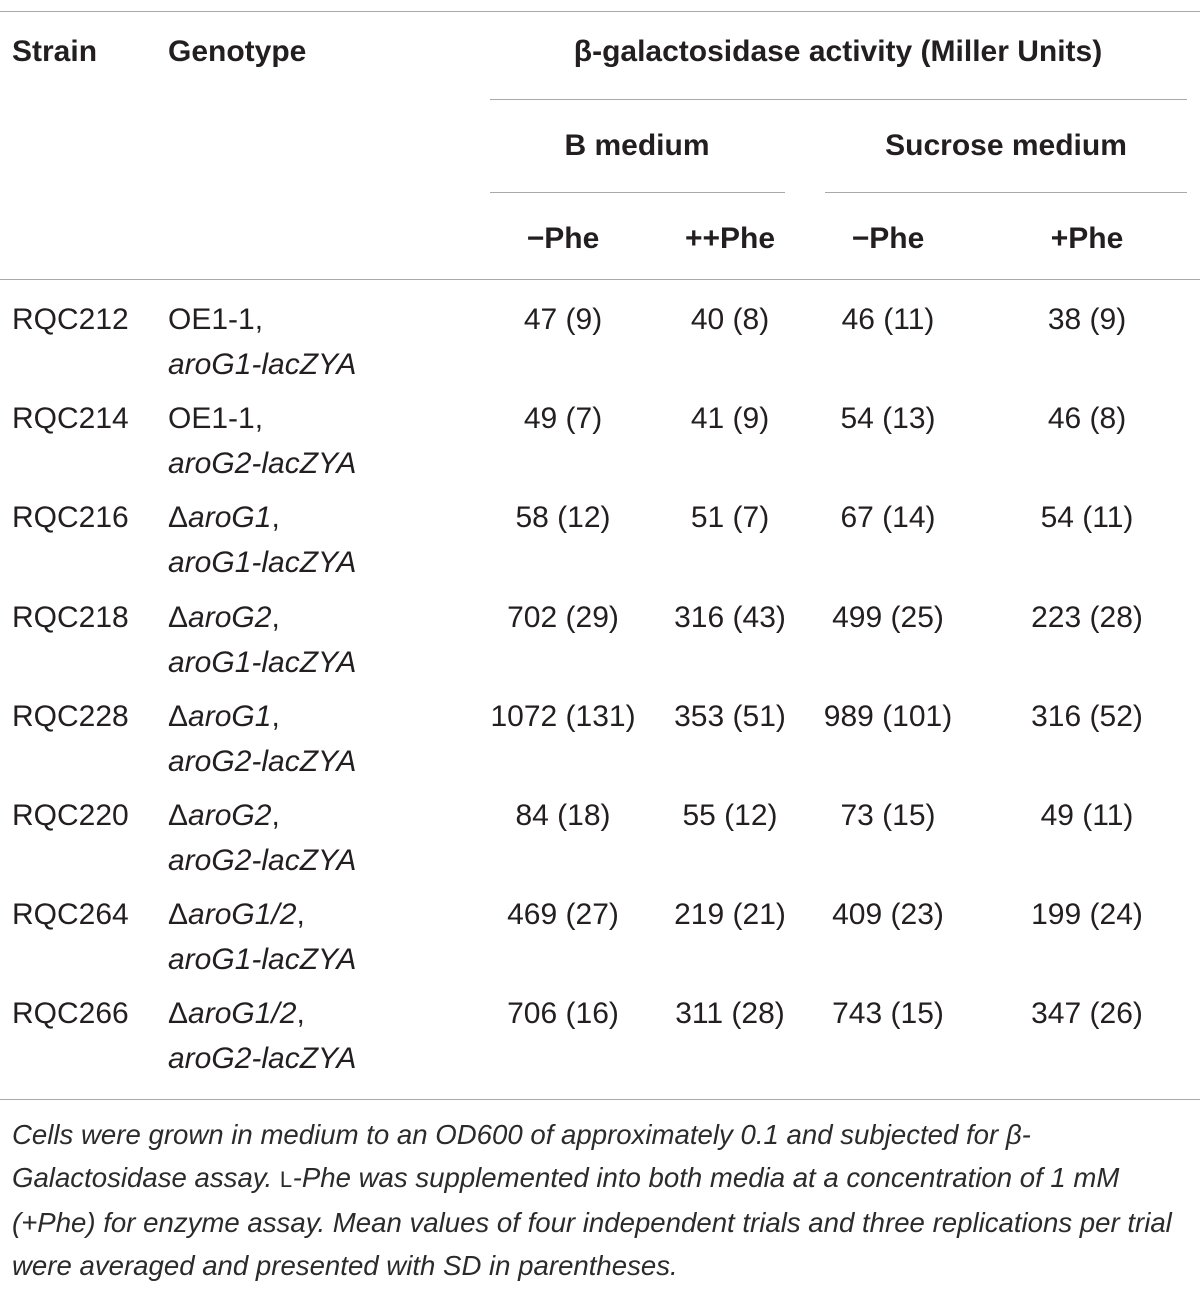 This screenshot has width=1200, height=1290. Describe the element at coordinates (730, 716) in the screenshot. I see `value-cell-b-plus: 353 (51)` at that location.